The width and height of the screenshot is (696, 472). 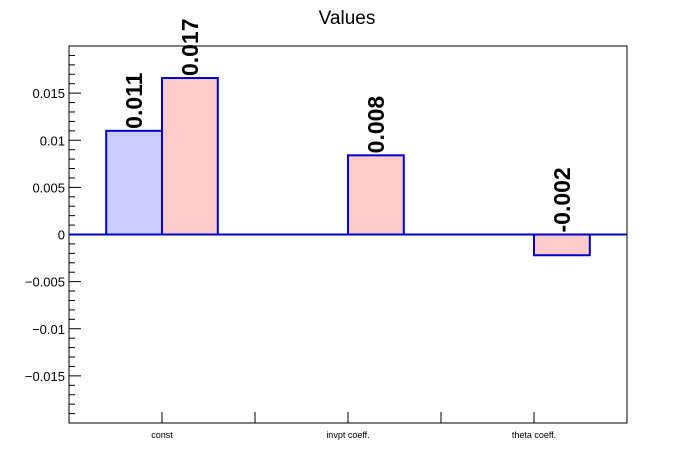 What do you see at coordinates (347, 18) in the screenshot?
I see `chart-title: Values` at bounding box center [347, 18].